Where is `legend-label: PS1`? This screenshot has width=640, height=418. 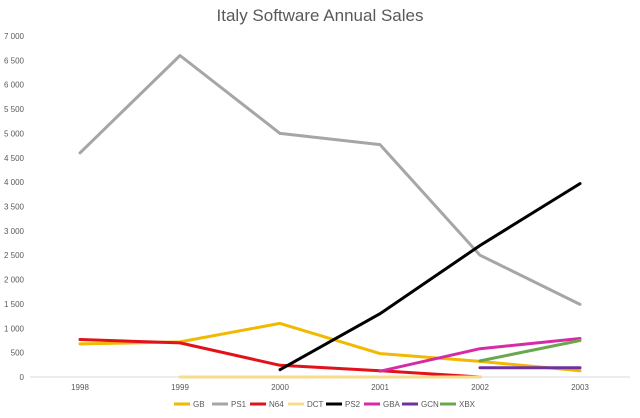 legend-label: PS1 is located at coordinates (239, 404).